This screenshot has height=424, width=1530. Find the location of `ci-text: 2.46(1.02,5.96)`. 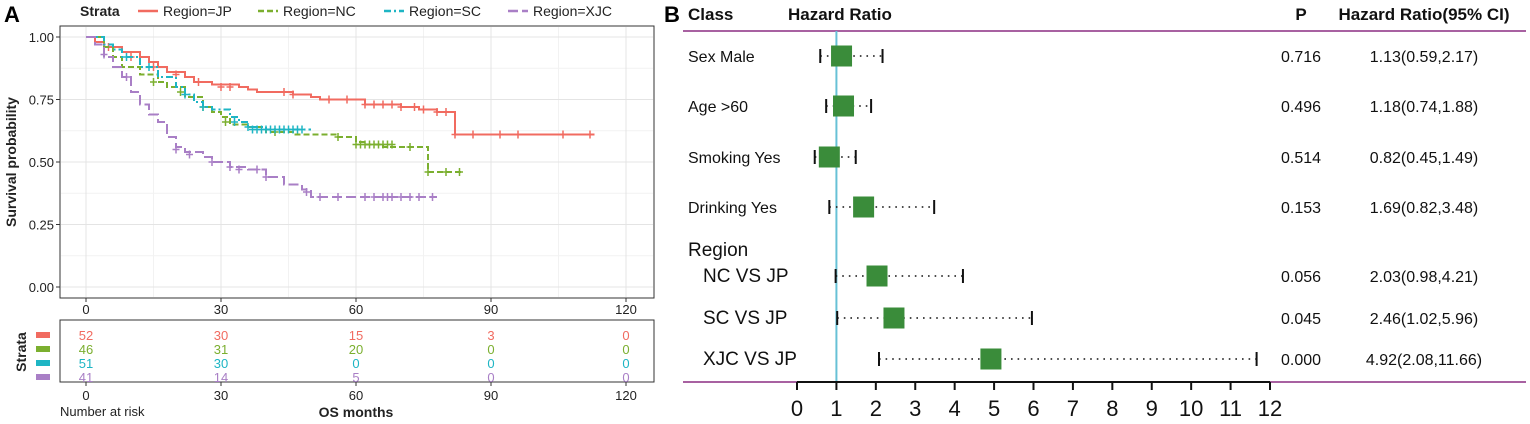

ci-text: 2.46(1.02,5.96) is located at coordinates (1424, 319).